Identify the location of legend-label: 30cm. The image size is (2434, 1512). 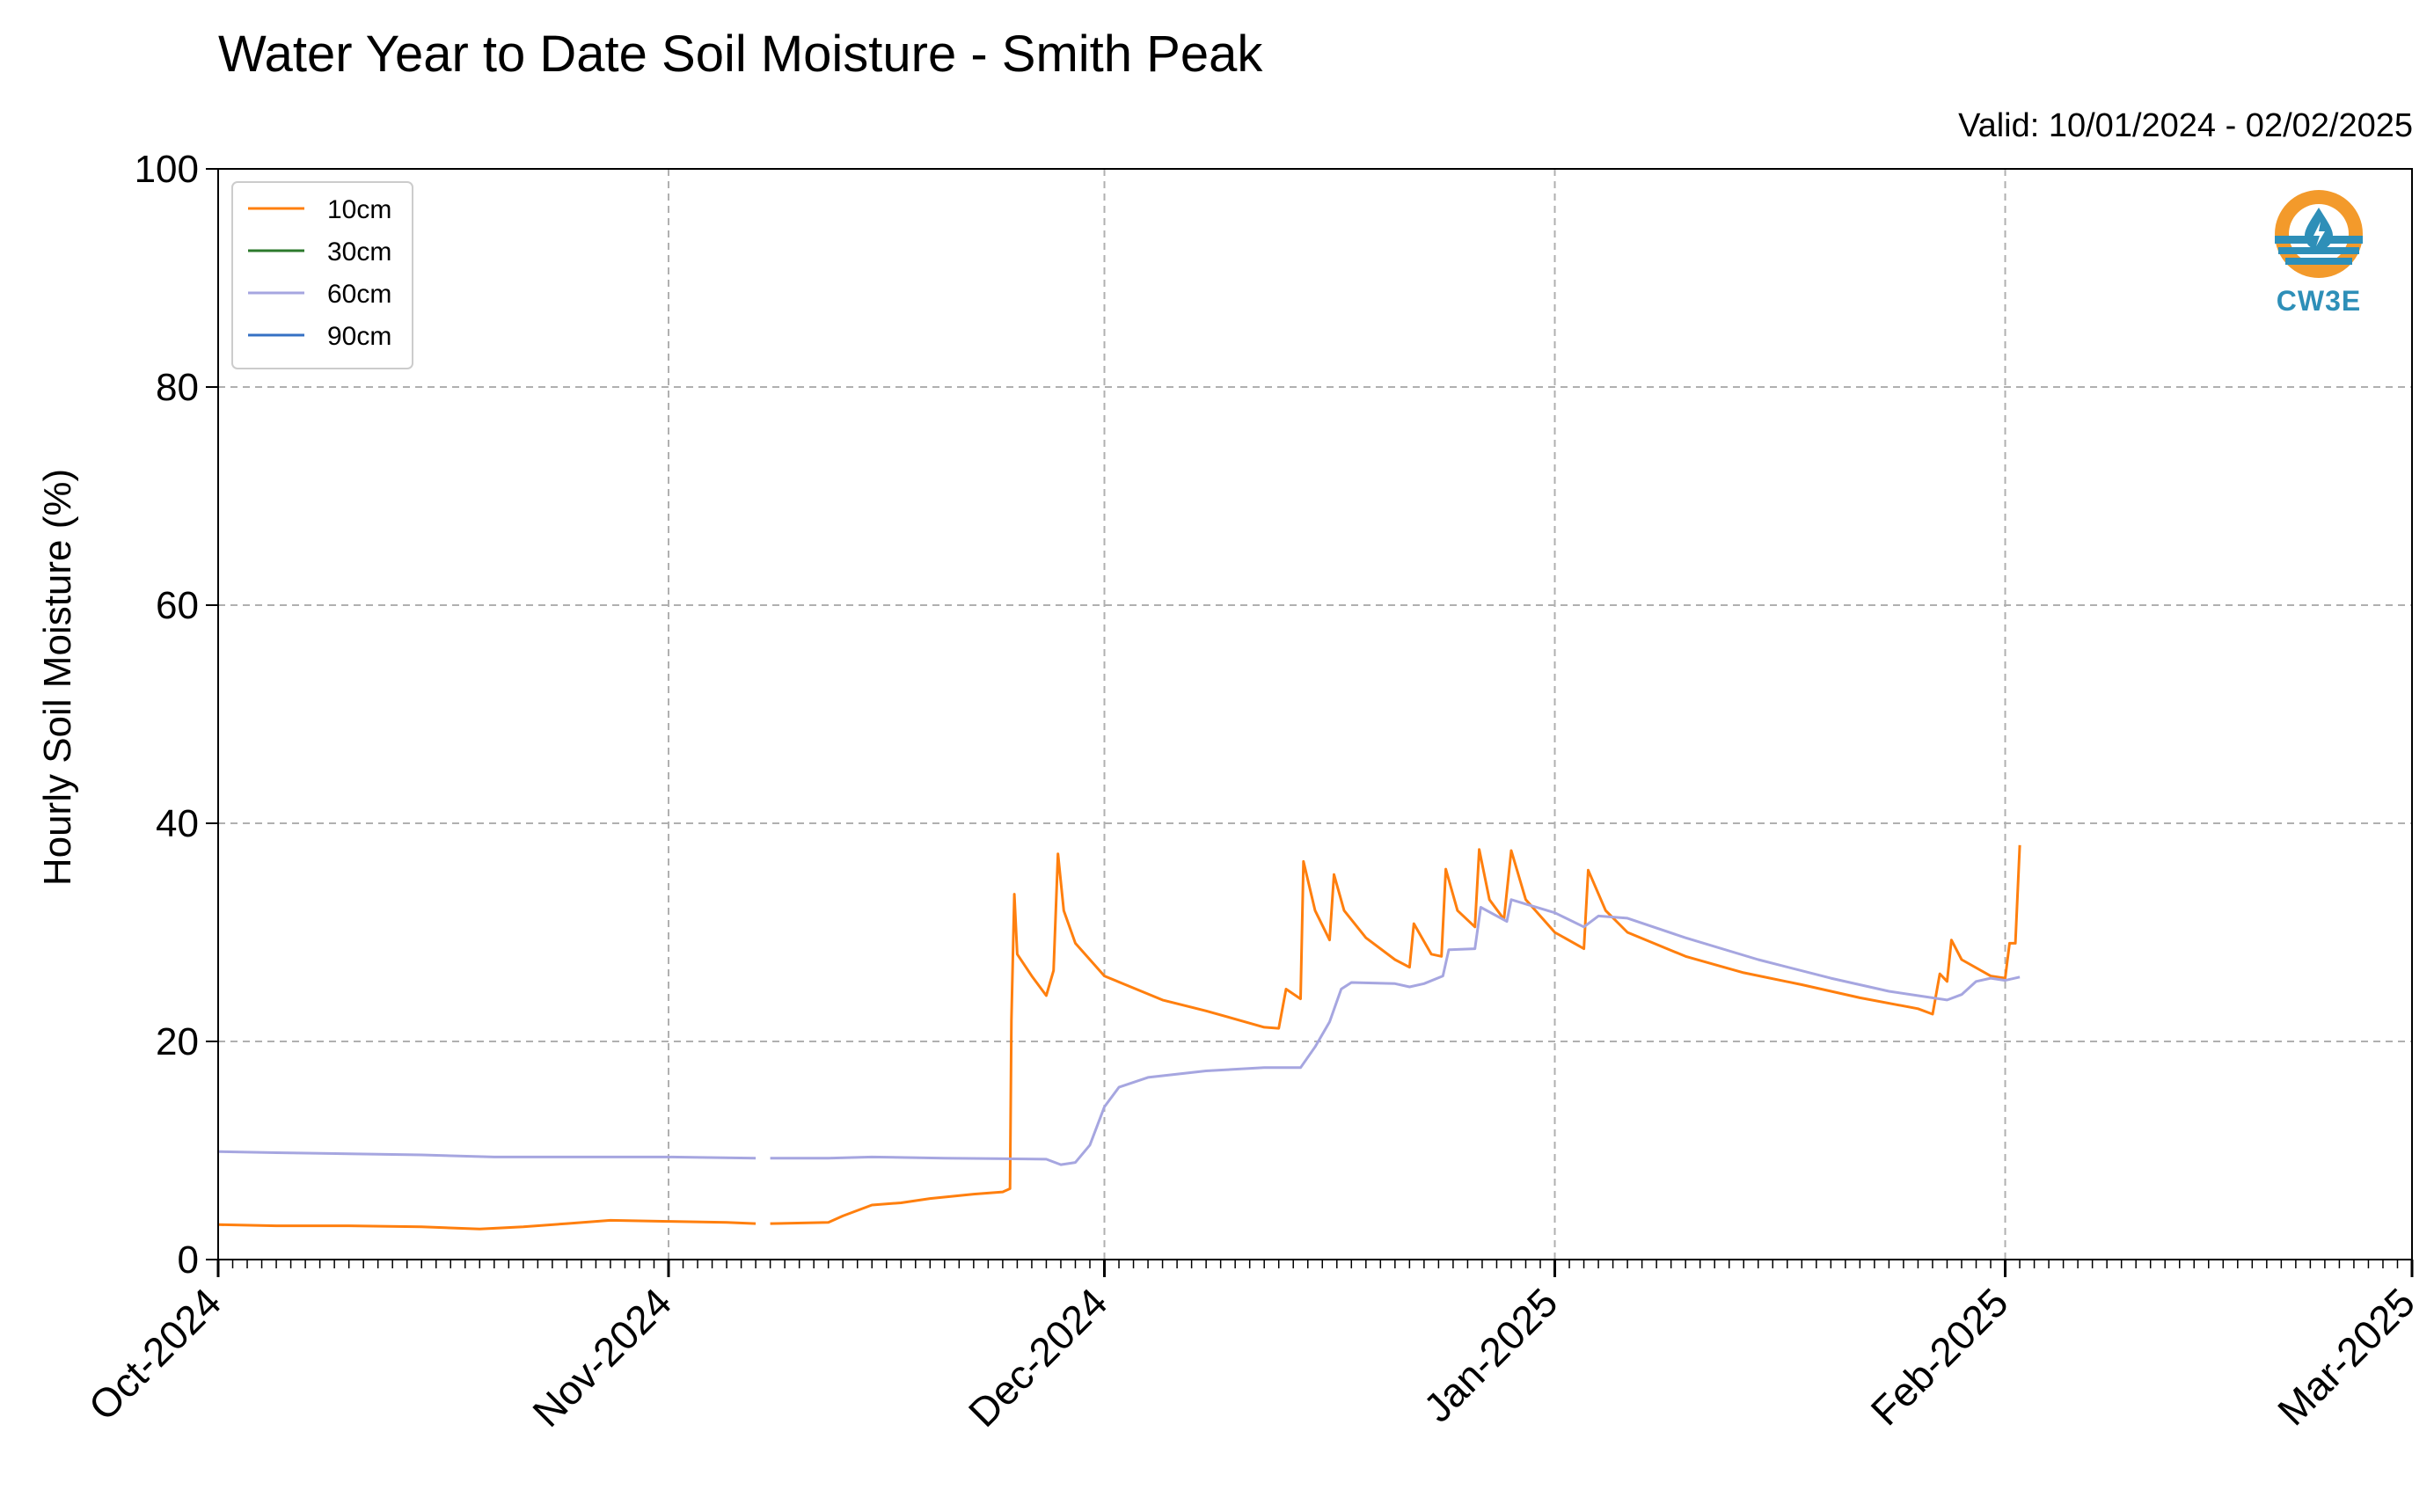
(359, 252).